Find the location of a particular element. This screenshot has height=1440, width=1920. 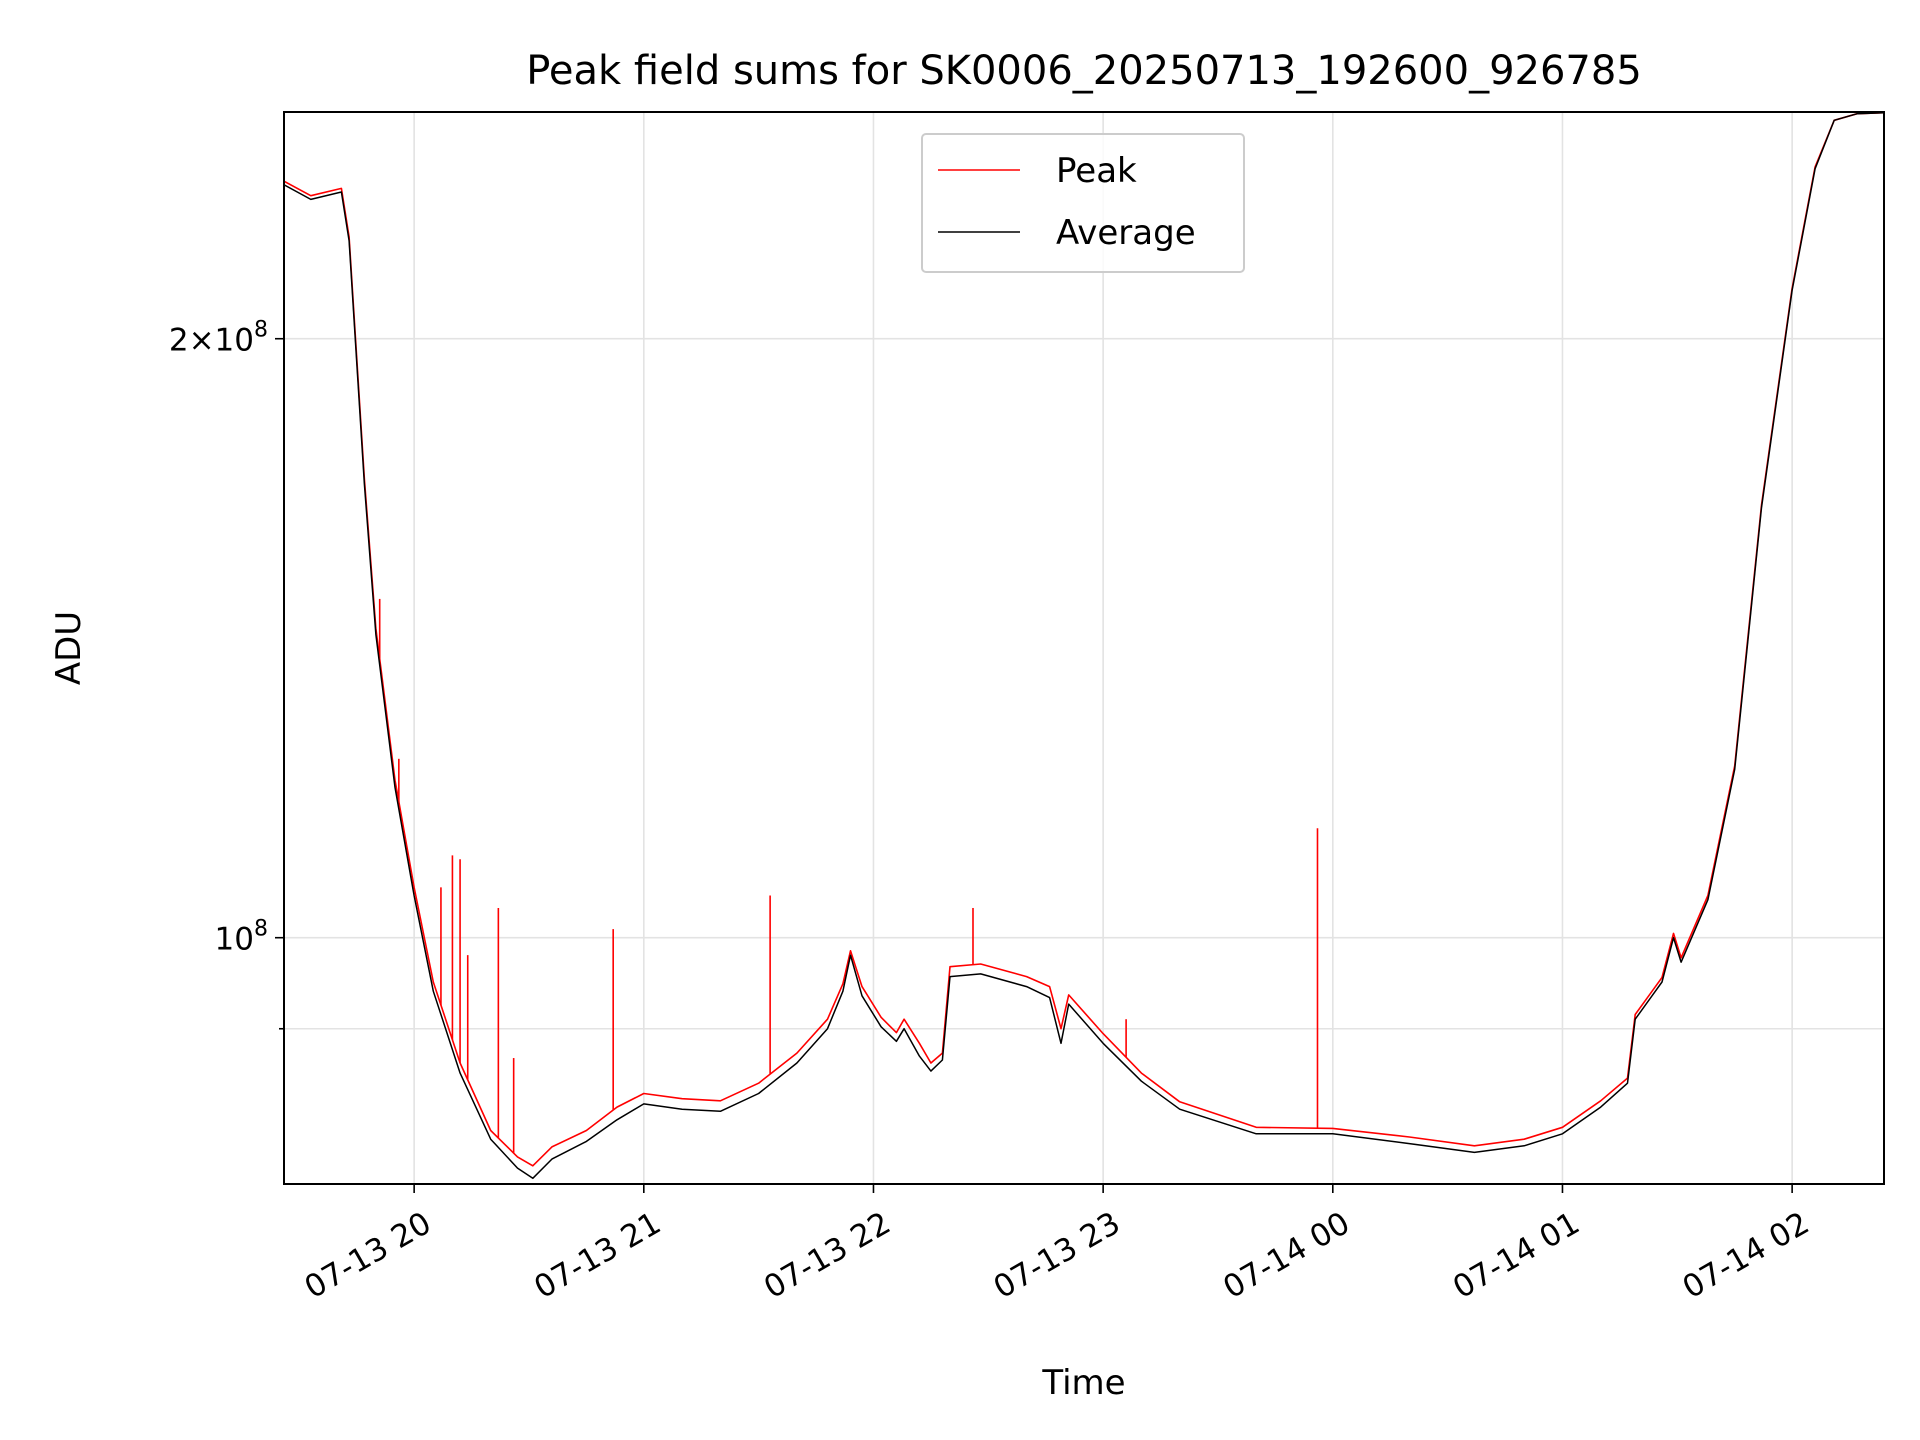

legend: Peak Average is located at coordinates (1083, 203).